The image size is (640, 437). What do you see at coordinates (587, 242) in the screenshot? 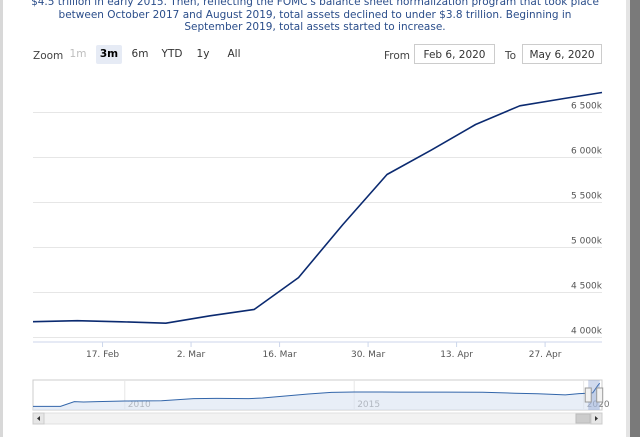
I see `y-tick-label: 5 000k` at bounding box center [587, 242].